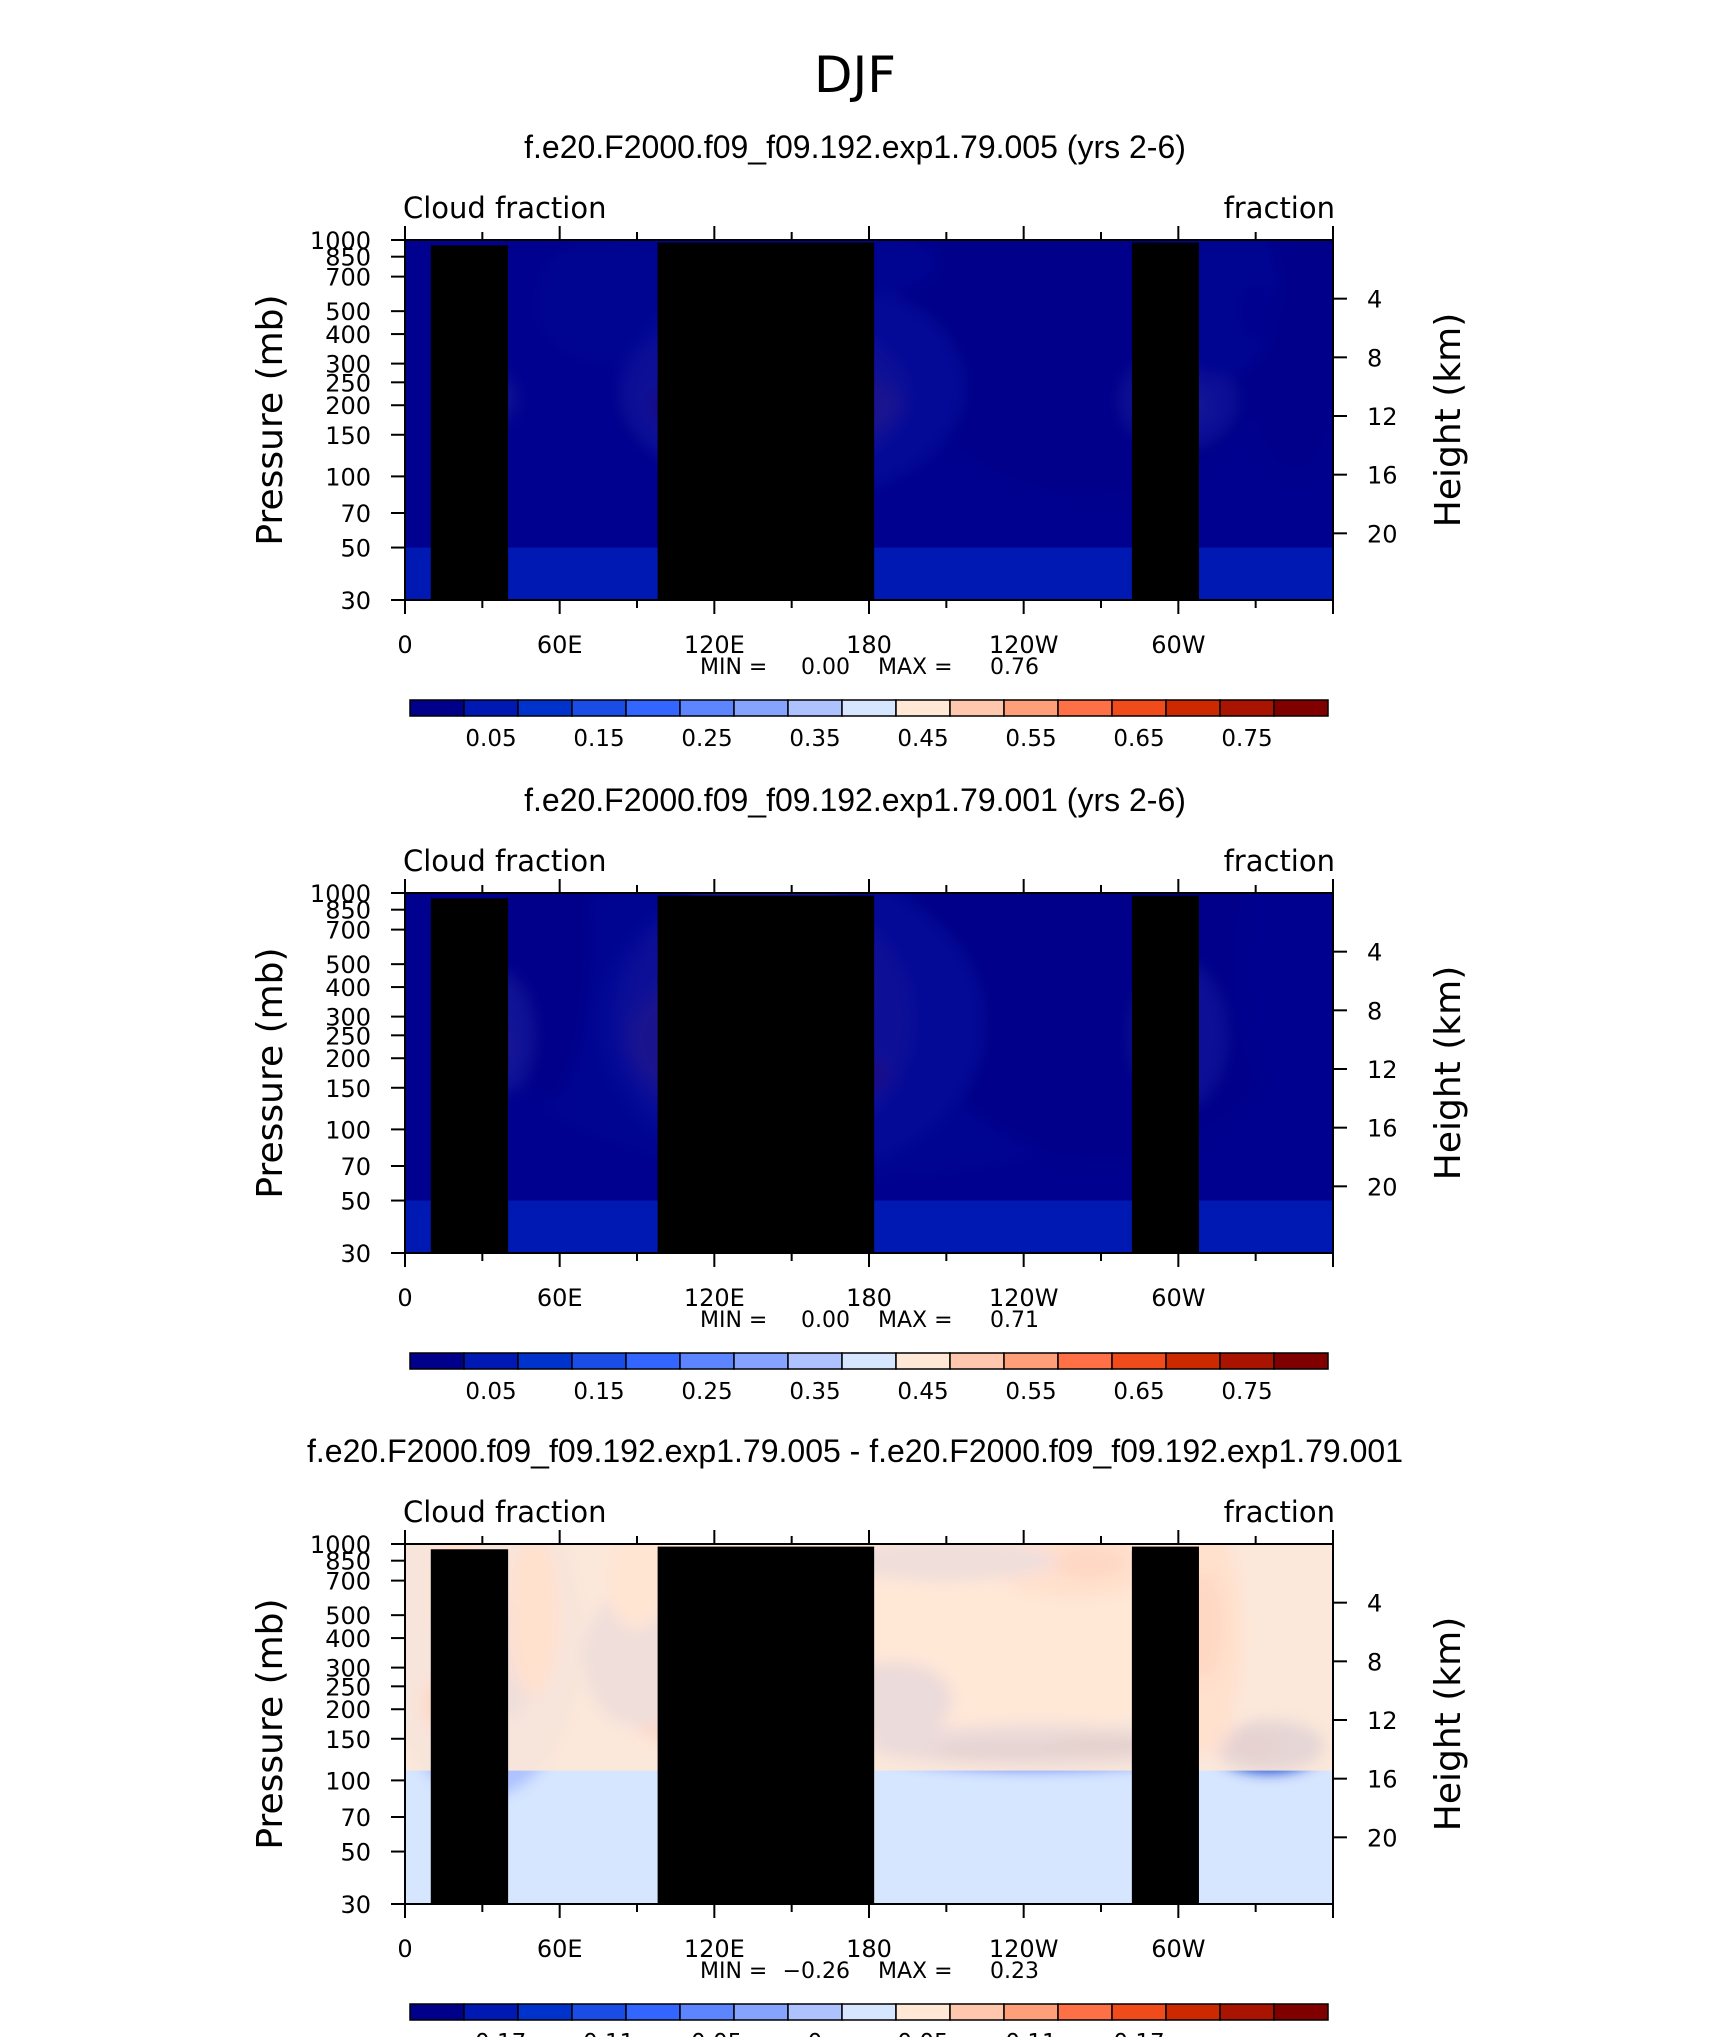  What do you see at coordinates (1382, 1721) in the screenshot?
I see `y2-tick-label: 12` at bounding box center [1382, 1721].